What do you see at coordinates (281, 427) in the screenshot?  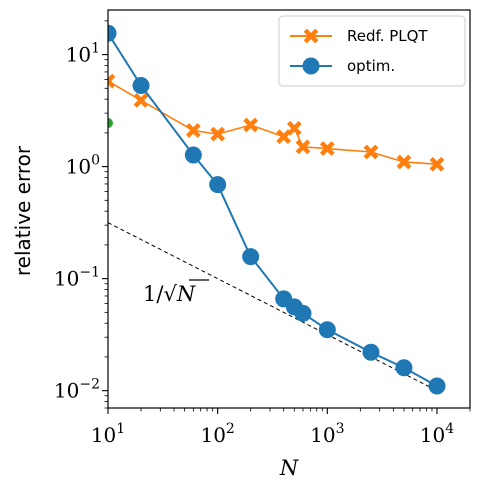 I see `x-axis: 10¹ 10² 10³ 10⁴` at bounding box center [281, 427].